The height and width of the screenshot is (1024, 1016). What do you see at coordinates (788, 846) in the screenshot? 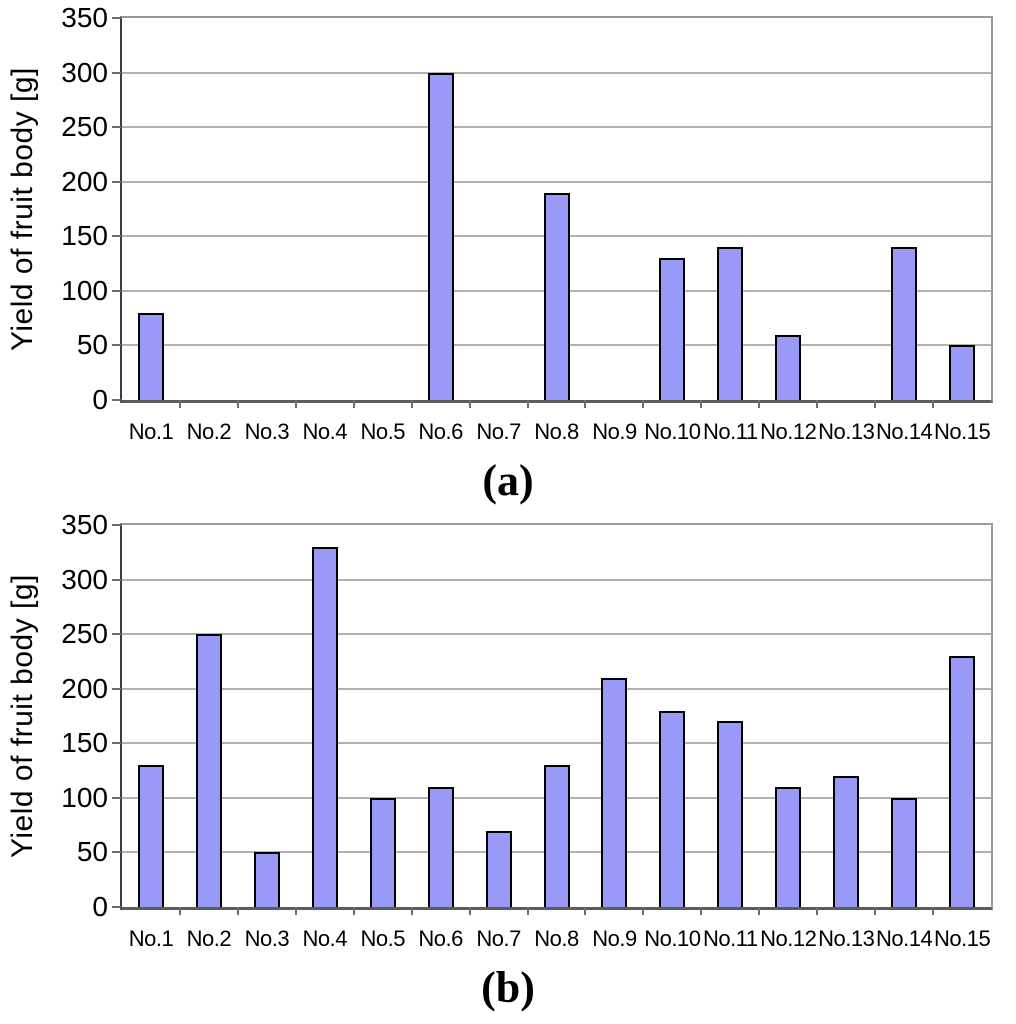
I see `bar-No.12` at bounding box center [788, 846].